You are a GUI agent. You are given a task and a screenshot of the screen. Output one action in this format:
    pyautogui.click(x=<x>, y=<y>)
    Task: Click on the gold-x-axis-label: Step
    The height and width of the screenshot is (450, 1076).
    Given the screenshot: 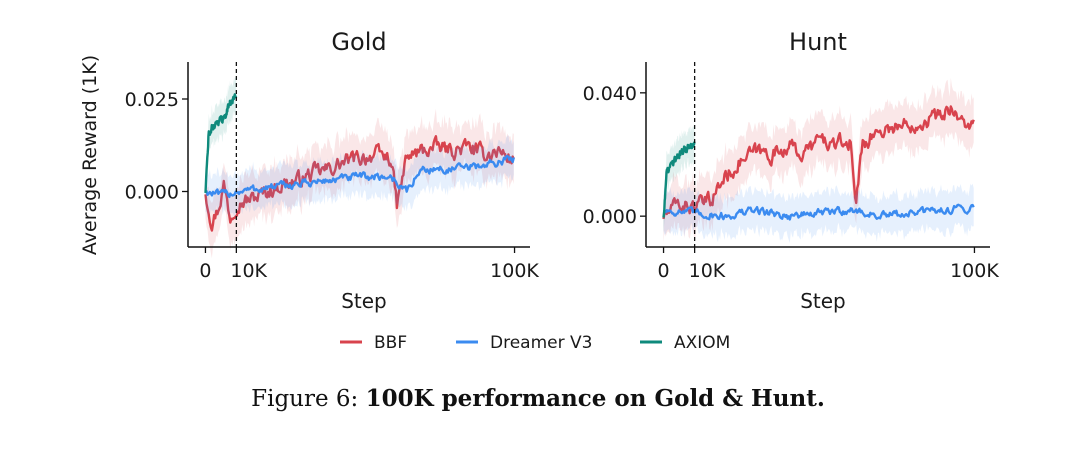 What is the action you would take?
    pyautogui.click(x=364, y=301)
    